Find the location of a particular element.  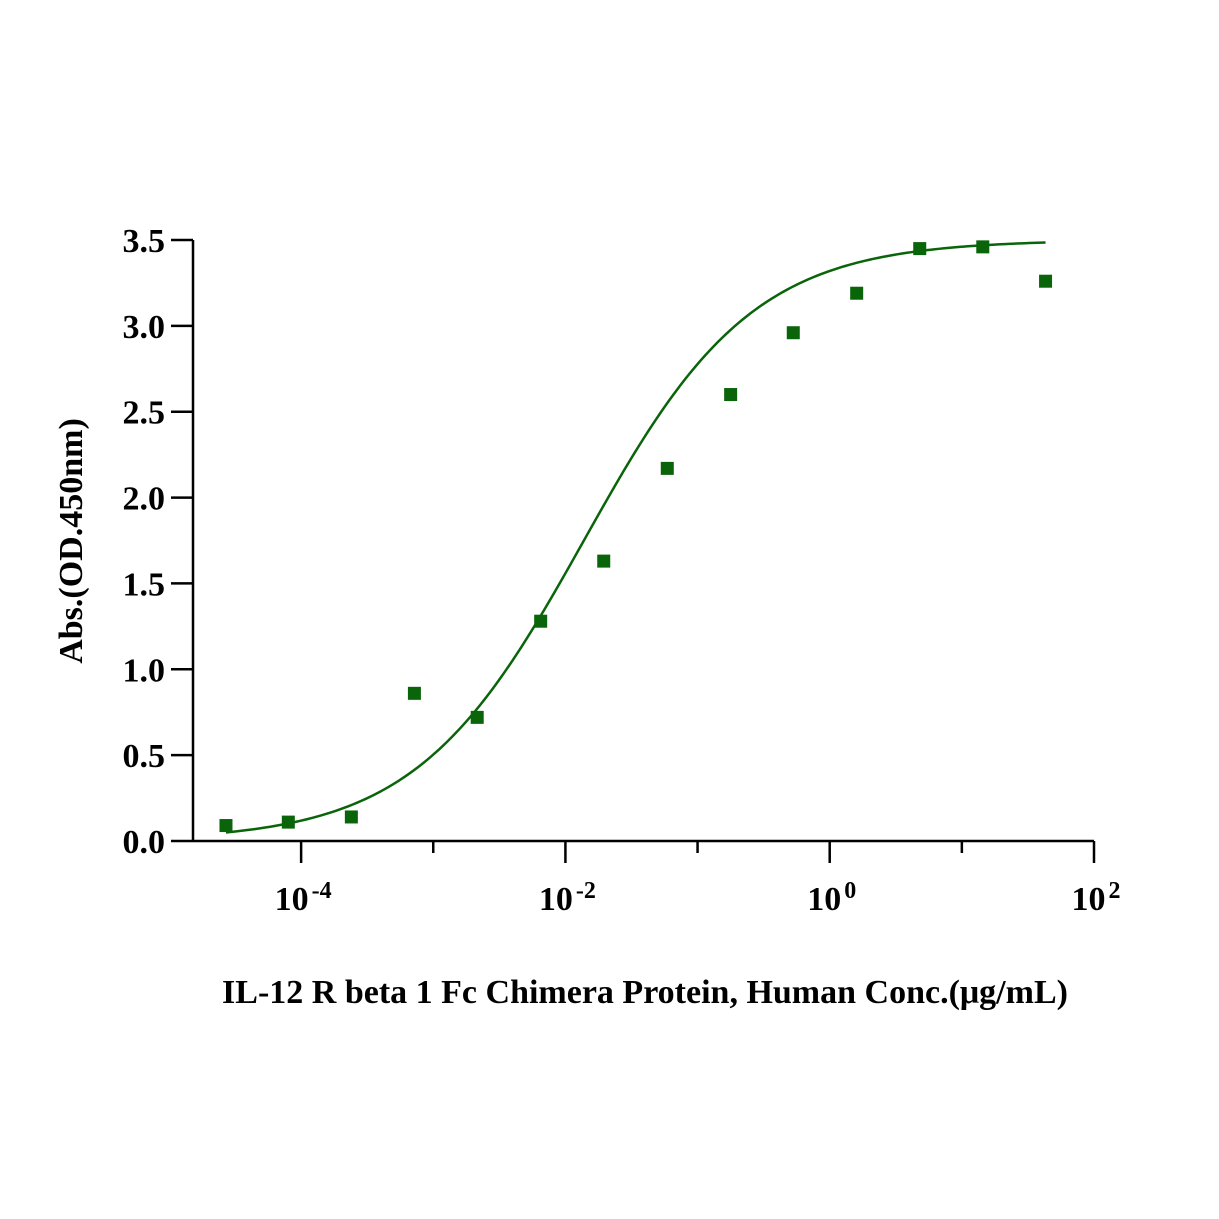

y-tick-label: 1.5 is located at coordinates (144, 584).